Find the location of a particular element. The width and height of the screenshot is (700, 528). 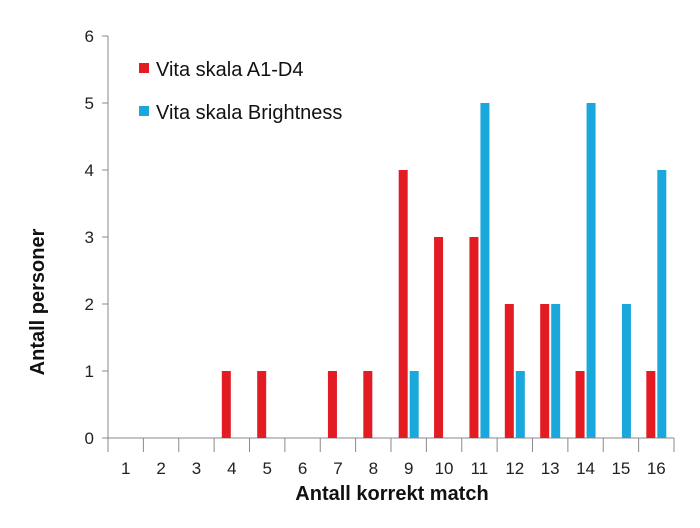

x-tick-label: 10 is located at coordinates (444, 468).